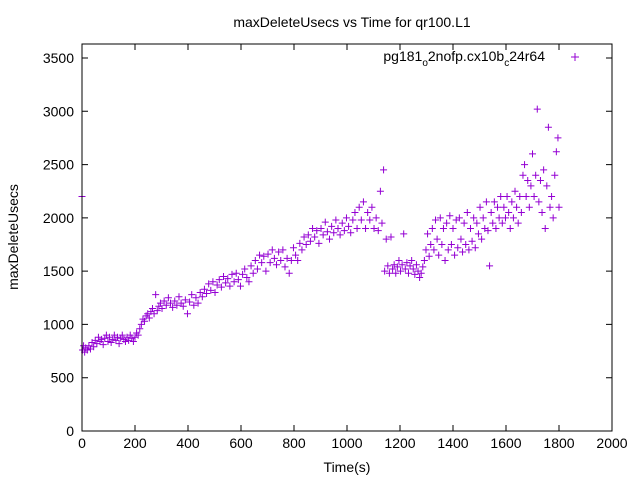 The image size is (640, 480). What do you see at coordinates (575, 57) in the screenshot?
I see `legend-marker-plus` at bounding box center [575, 57].